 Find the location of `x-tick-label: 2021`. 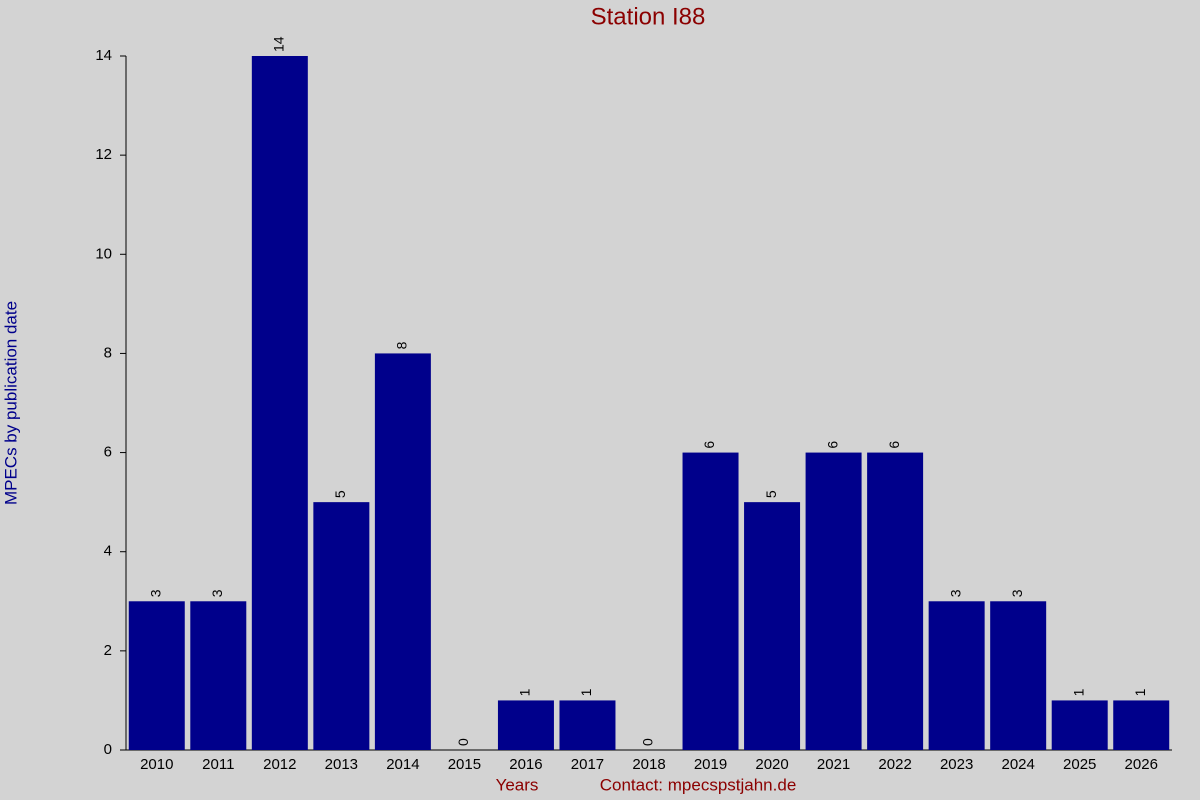

x-tick-label: 2021 is located at coordinates (833, 764).